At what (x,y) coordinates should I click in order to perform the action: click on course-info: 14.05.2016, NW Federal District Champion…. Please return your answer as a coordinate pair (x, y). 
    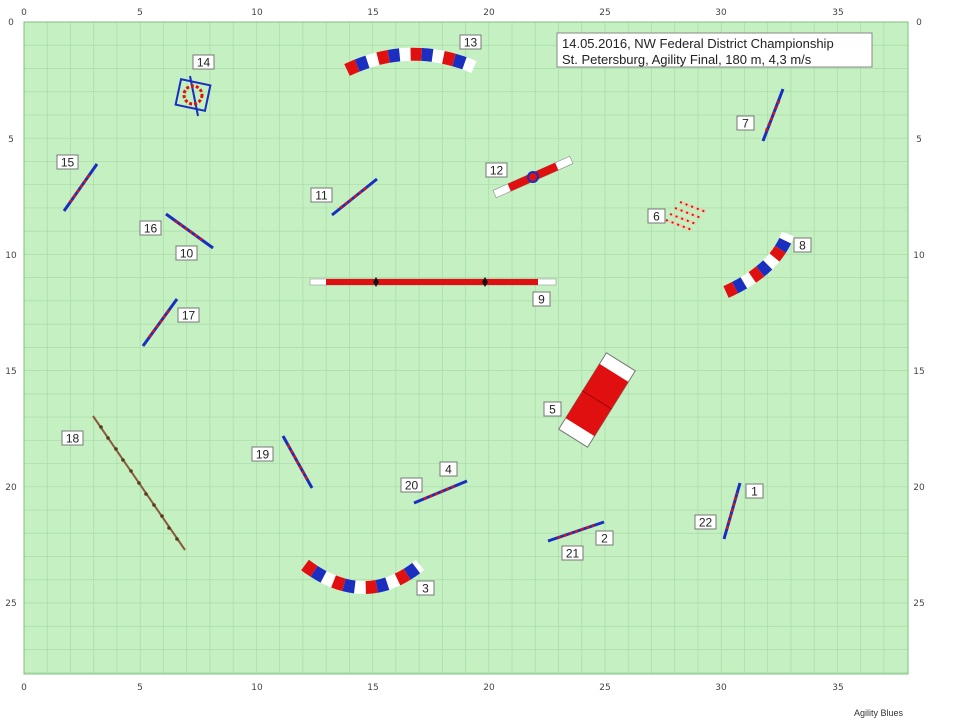
    Looking at the image, I should click on (714, 50).